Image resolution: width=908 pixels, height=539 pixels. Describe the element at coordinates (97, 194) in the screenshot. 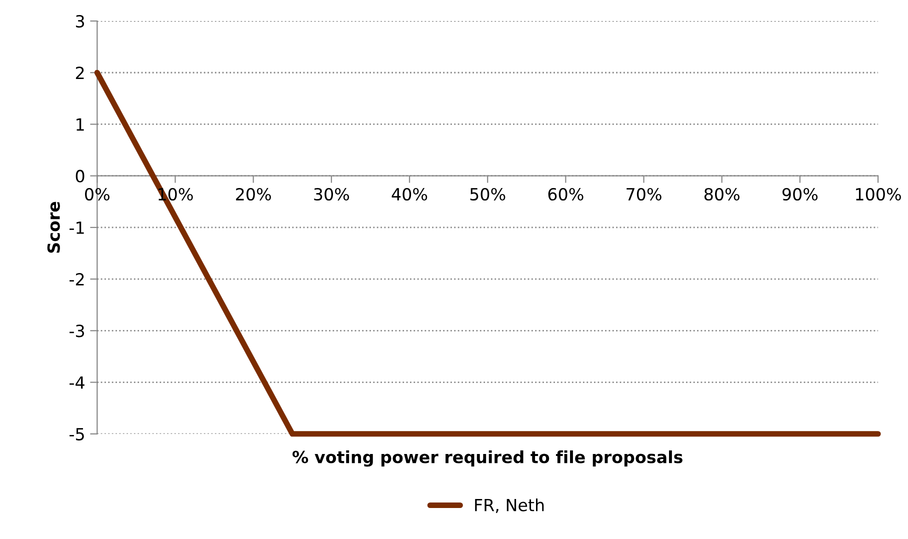

I see `x-tick-label: 0%` at that location.